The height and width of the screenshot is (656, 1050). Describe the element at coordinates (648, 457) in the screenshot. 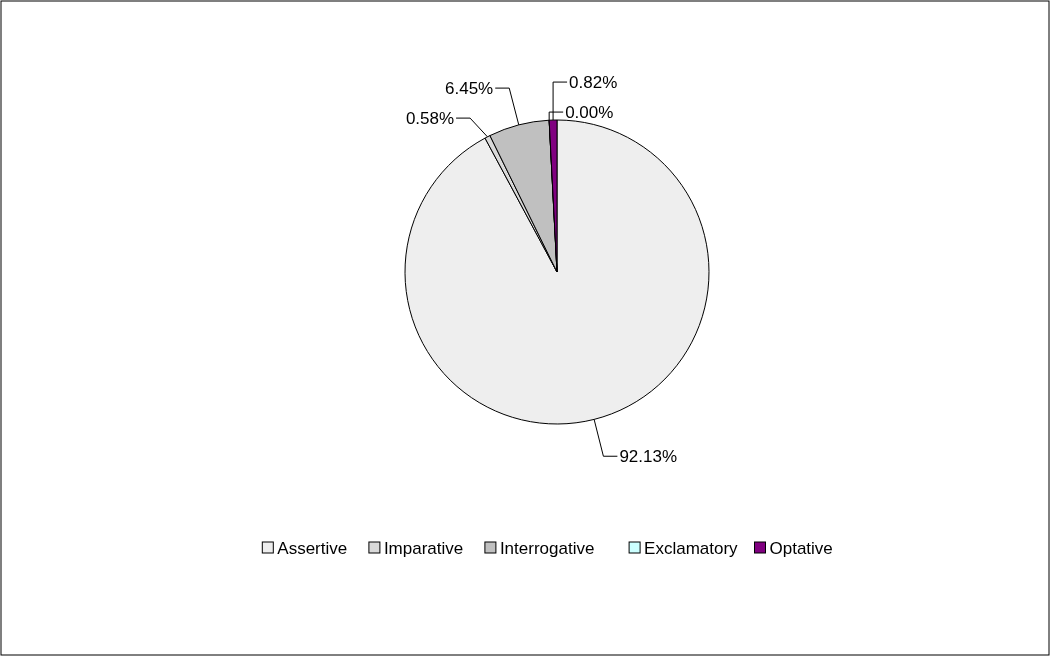

I see `data-label: 92.13%` at that location.